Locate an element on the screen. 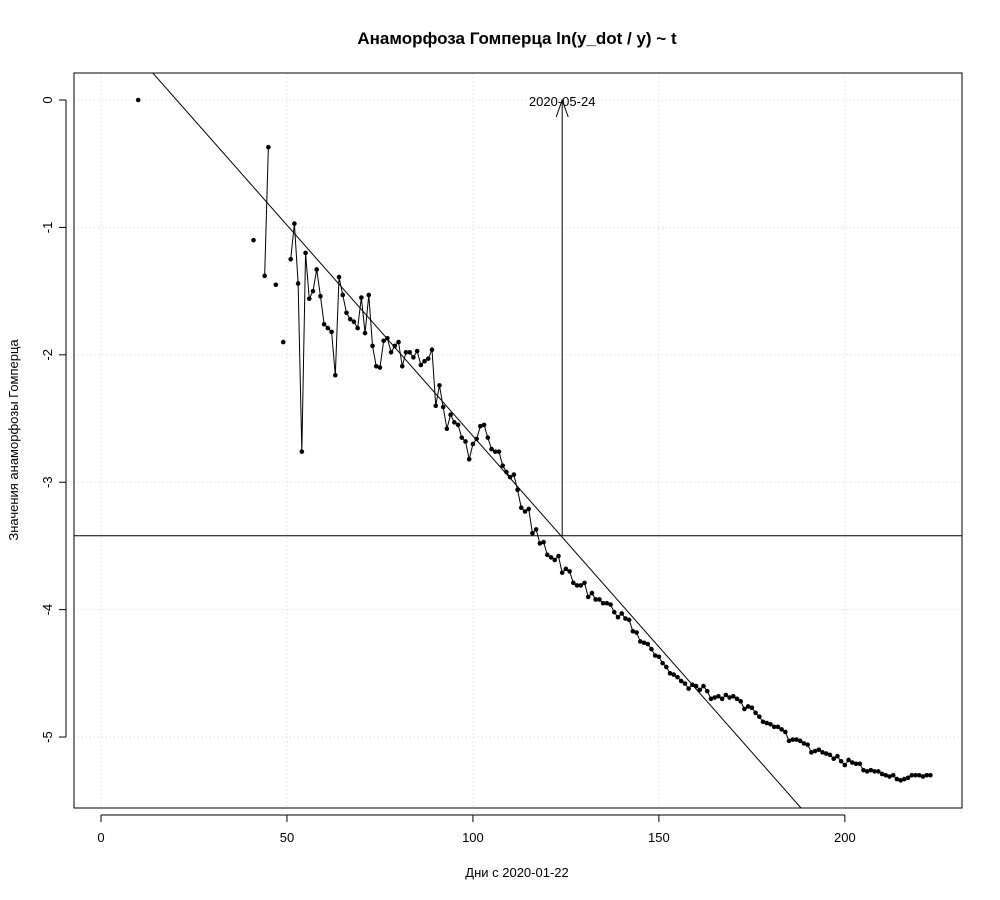 This screenshot has width=1000, height=900. x-tick-label: 50 is located at coordinates (287, 837).